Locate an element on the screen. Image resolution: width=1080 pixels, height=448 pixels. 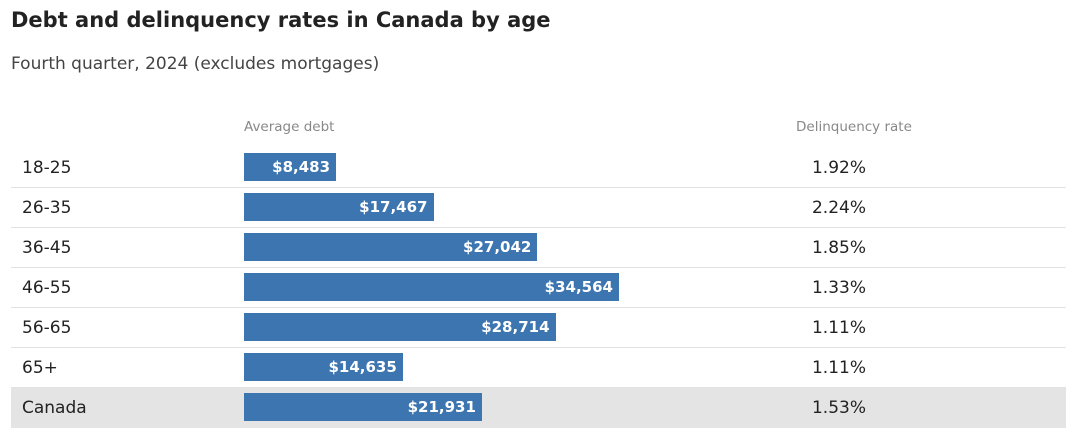
table-row: 46-55 $34,564 1.33% is located at coordinates (538, 288).